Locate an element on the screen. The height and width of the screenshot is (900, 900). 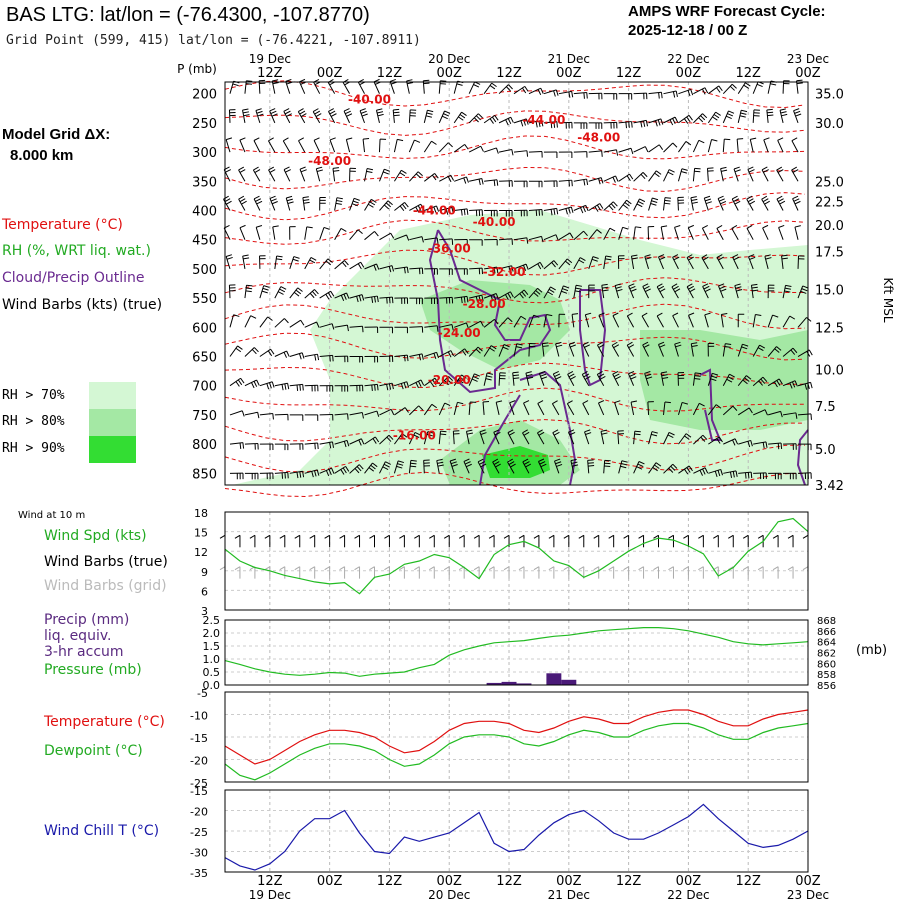
wind-barb-grid is located at coordinates (536, 572).